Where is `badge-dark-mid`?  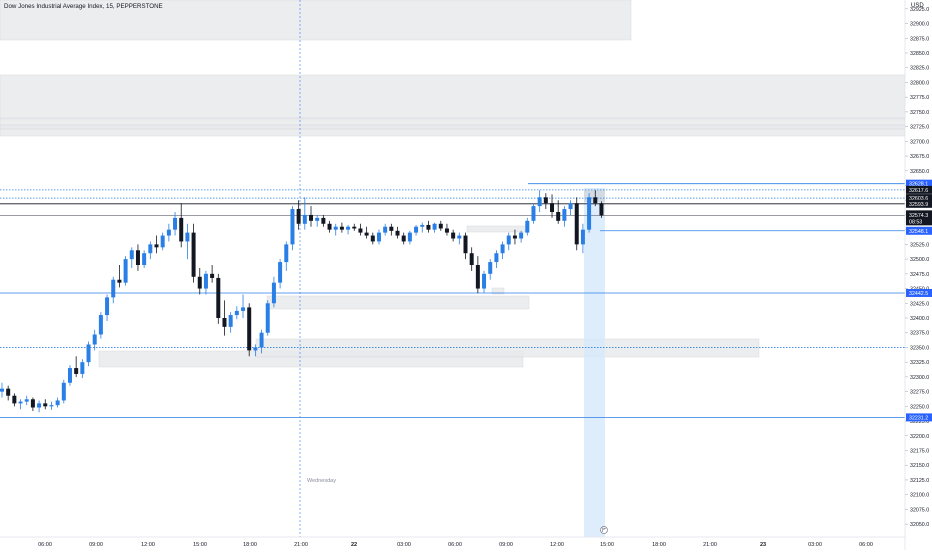 badge-dark-mid is located at coordinates (919, 198).